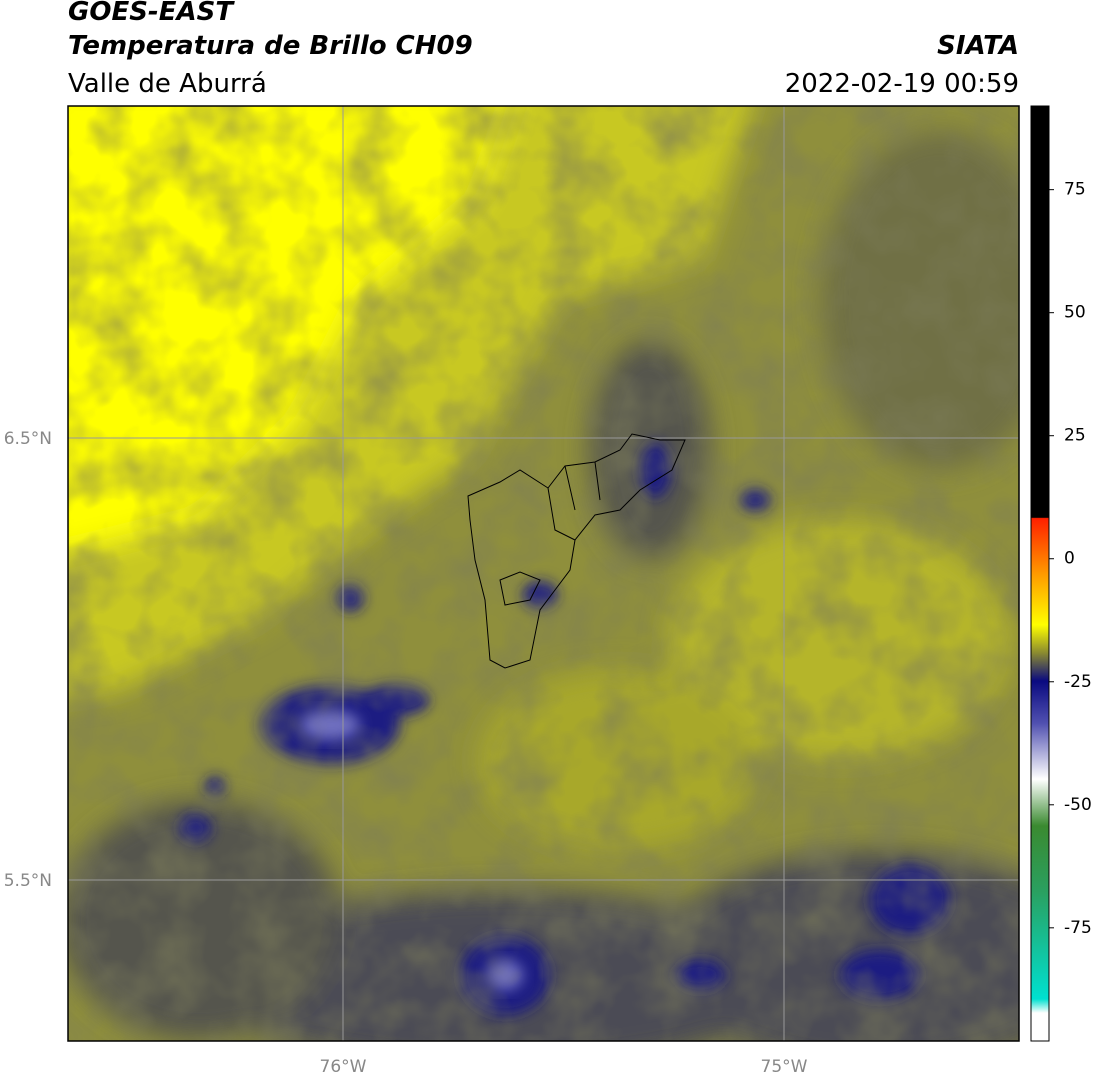 This screenshot has width=1094, height=1082. Describe the element at coordinates (1078, 928) in the screenshot. I see `colorbar-tick-label: -75` at that location.